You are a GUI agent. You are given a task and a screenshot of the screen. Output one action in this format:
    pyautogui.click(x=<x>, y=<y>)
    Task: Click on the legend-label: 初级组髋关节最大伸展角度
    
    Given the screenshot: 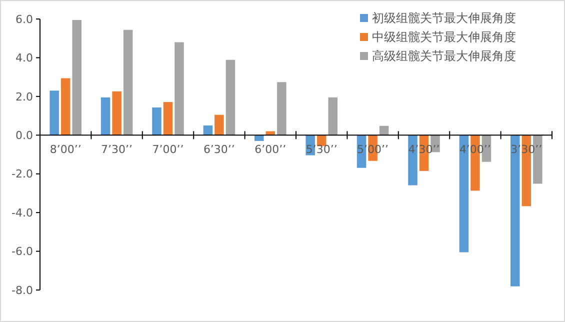 What is the action you would take?
    pyautogui.click(x=444, y=18)
    